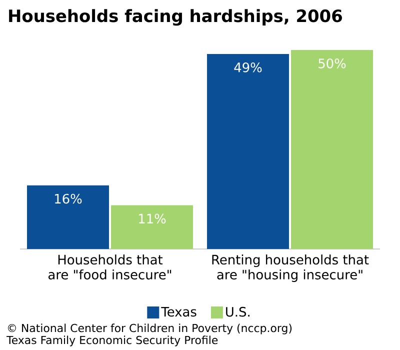  What do you see at coordinates (110, 267) in the screenshot?
I see `x-tick-label: Households that are "food insecure"` at bounding box center [110, 267].